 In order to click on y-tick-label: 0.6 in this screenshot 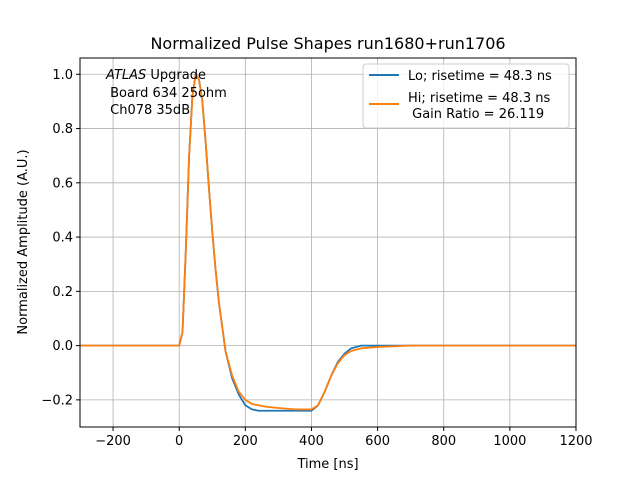, I will do `click(62, 183)`.